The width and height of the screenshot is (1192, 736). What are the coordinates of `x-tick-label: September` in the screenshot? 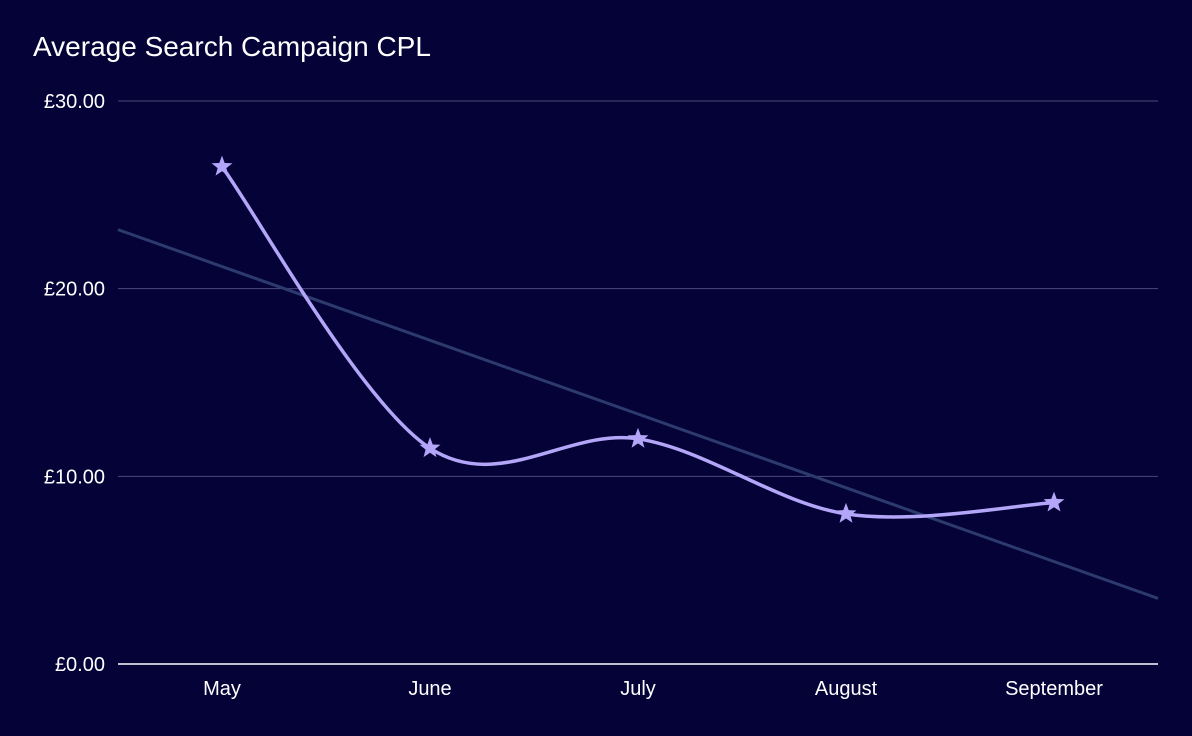 It's located at (1054, 689).